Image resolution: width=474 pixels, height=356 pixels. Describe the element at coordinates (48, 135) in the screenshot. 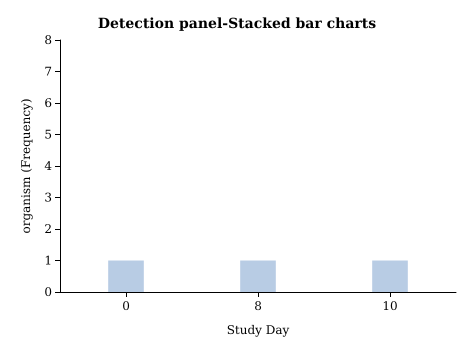

I see `y-tick-label: 5` at that location.